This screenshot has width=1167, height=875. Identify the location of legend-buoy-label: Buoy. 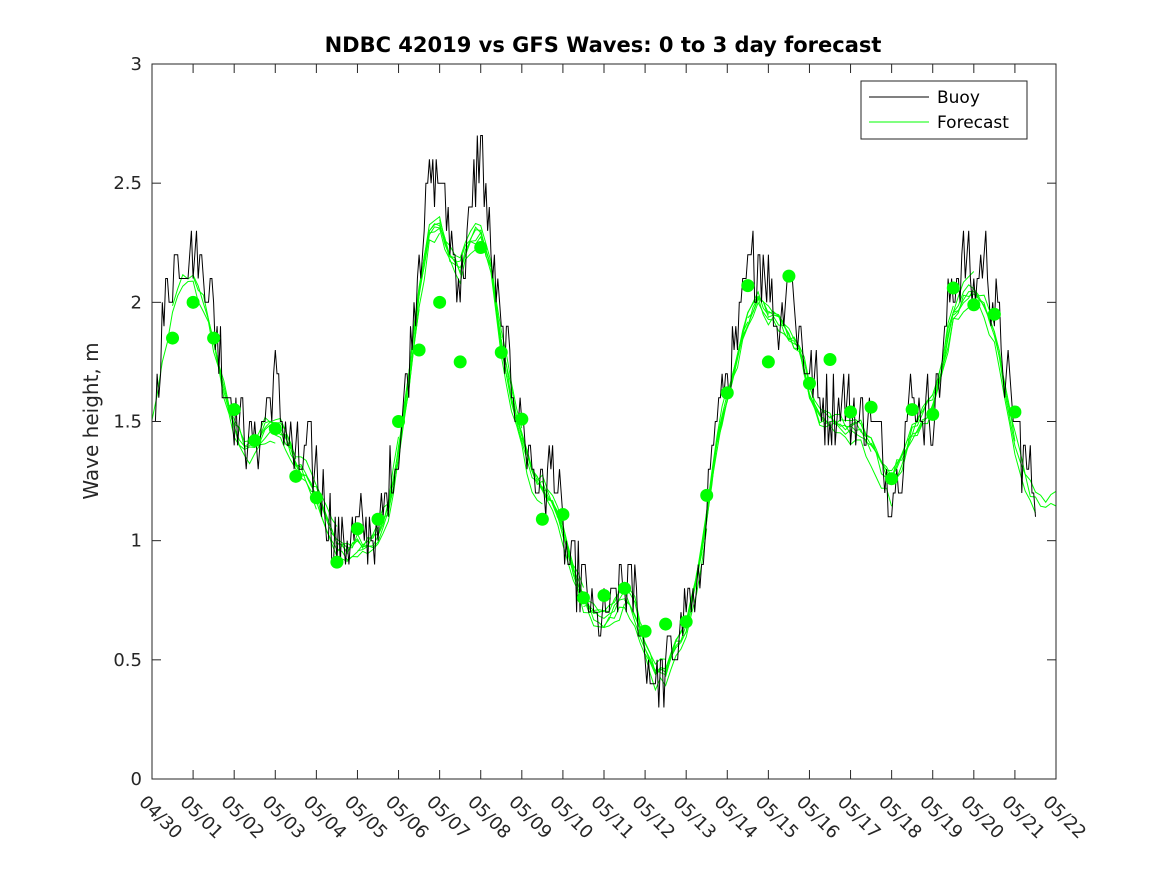
(958, 98).